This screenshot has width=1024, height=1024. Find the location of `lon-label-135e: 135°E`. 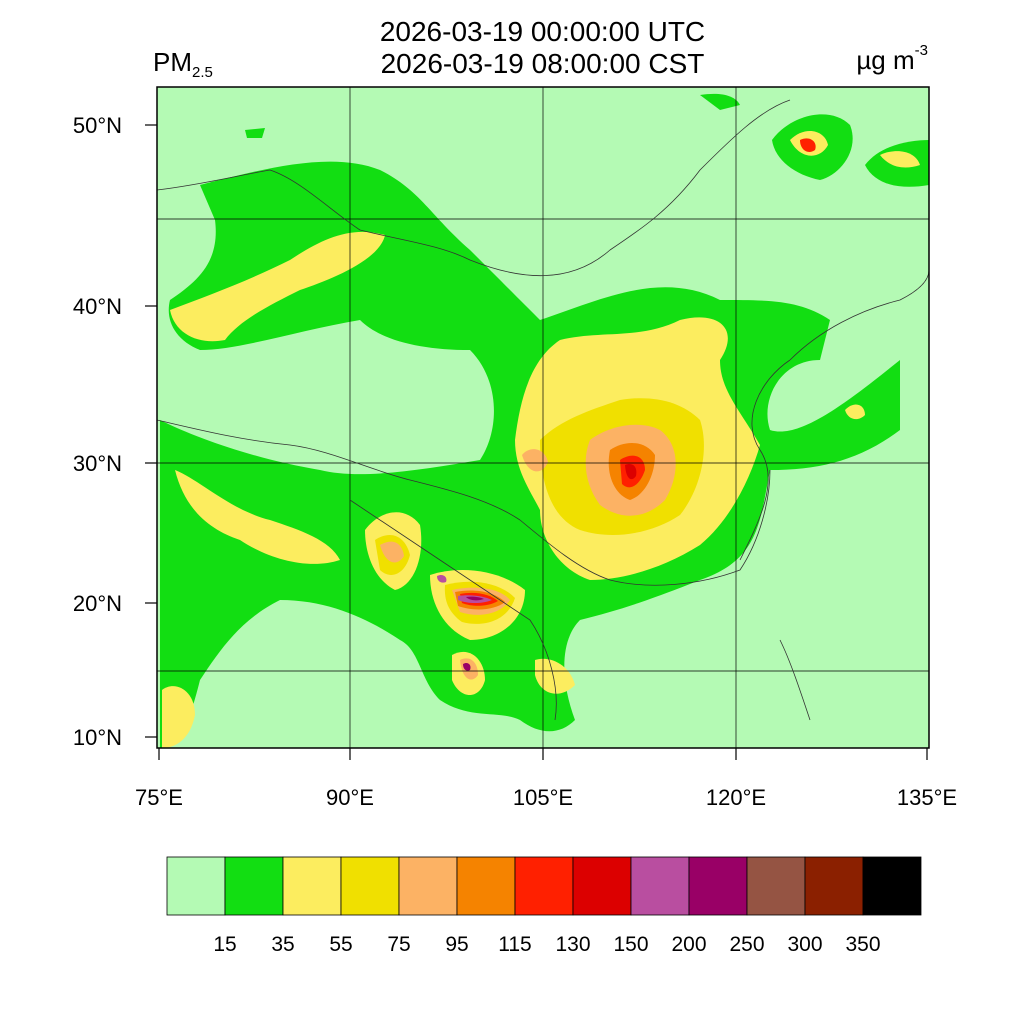

lon-label-135e: 135°E is located at coordinates (927, 797).